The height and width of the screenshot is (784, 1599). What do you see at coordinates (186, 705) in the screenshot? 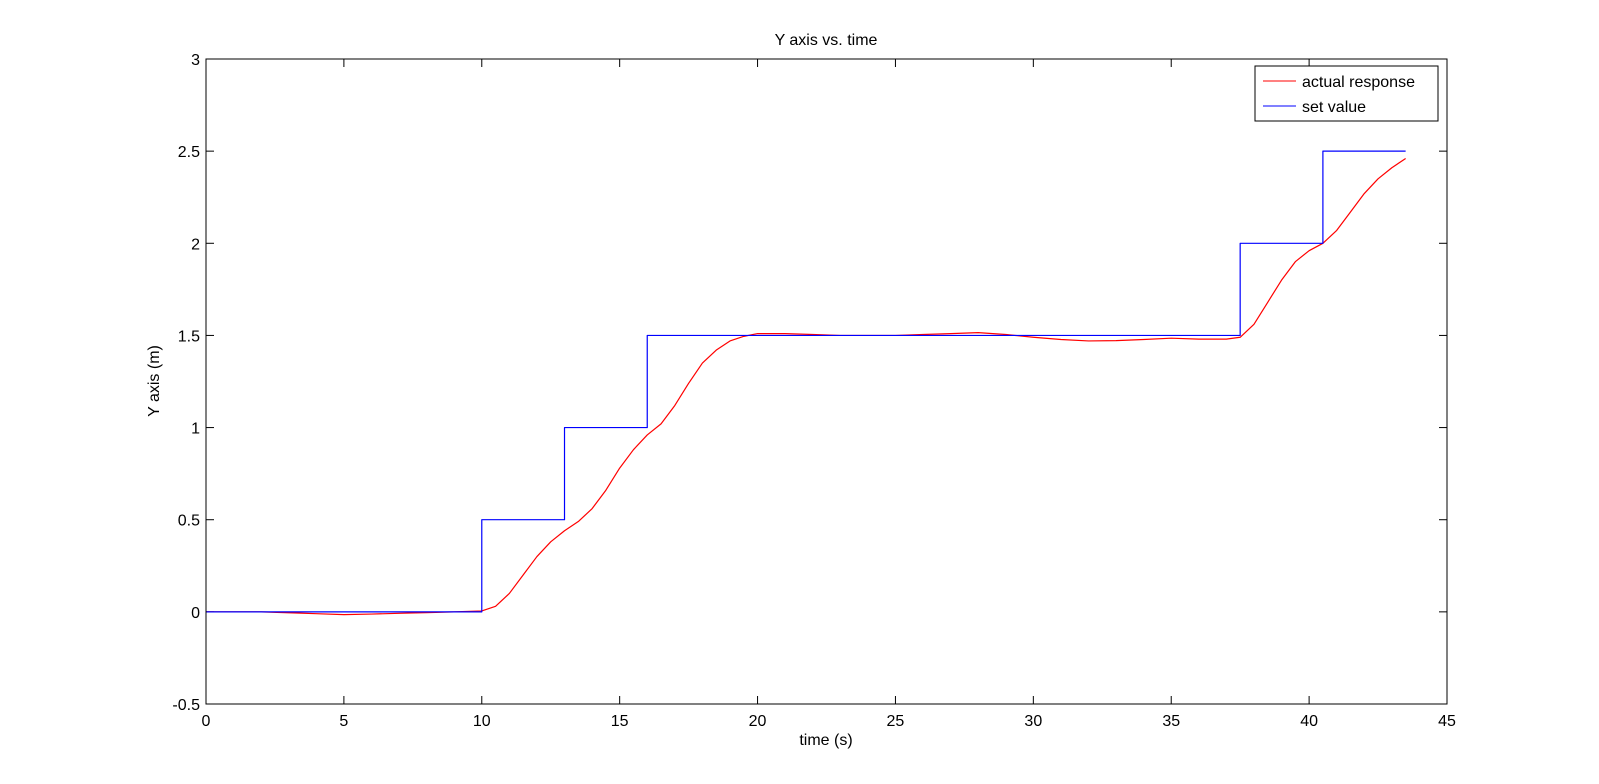
I see `y-tick-label: -0.5` at bounding box center [186, 705].